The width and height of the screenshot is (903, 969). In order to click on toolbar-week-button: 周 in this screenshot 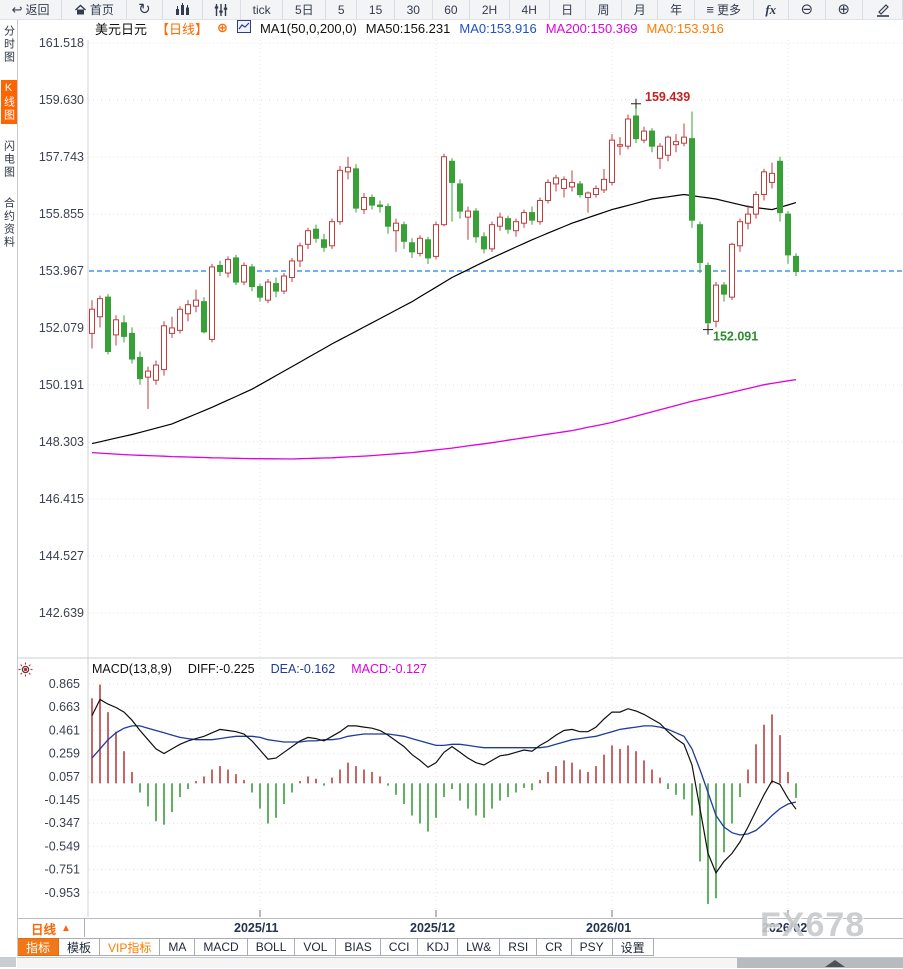, I will do `click(604, 9)`.